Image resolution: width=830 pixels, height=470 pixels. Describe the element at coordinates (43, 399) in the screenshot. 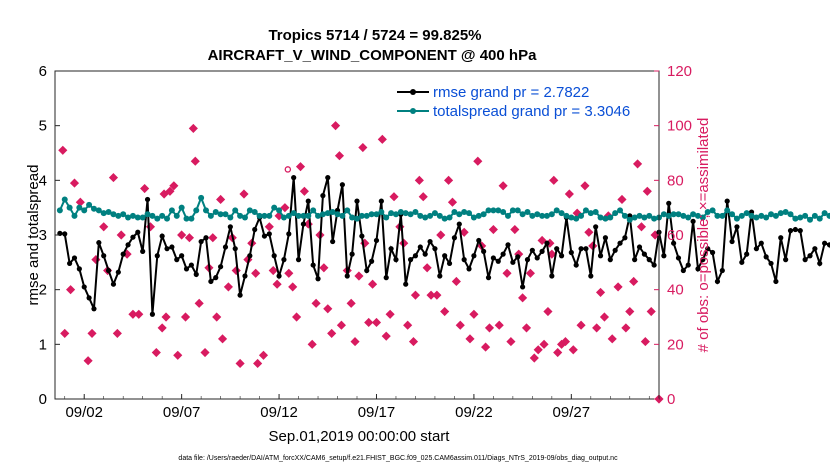

I see `y-tick-label: 0` at that location.